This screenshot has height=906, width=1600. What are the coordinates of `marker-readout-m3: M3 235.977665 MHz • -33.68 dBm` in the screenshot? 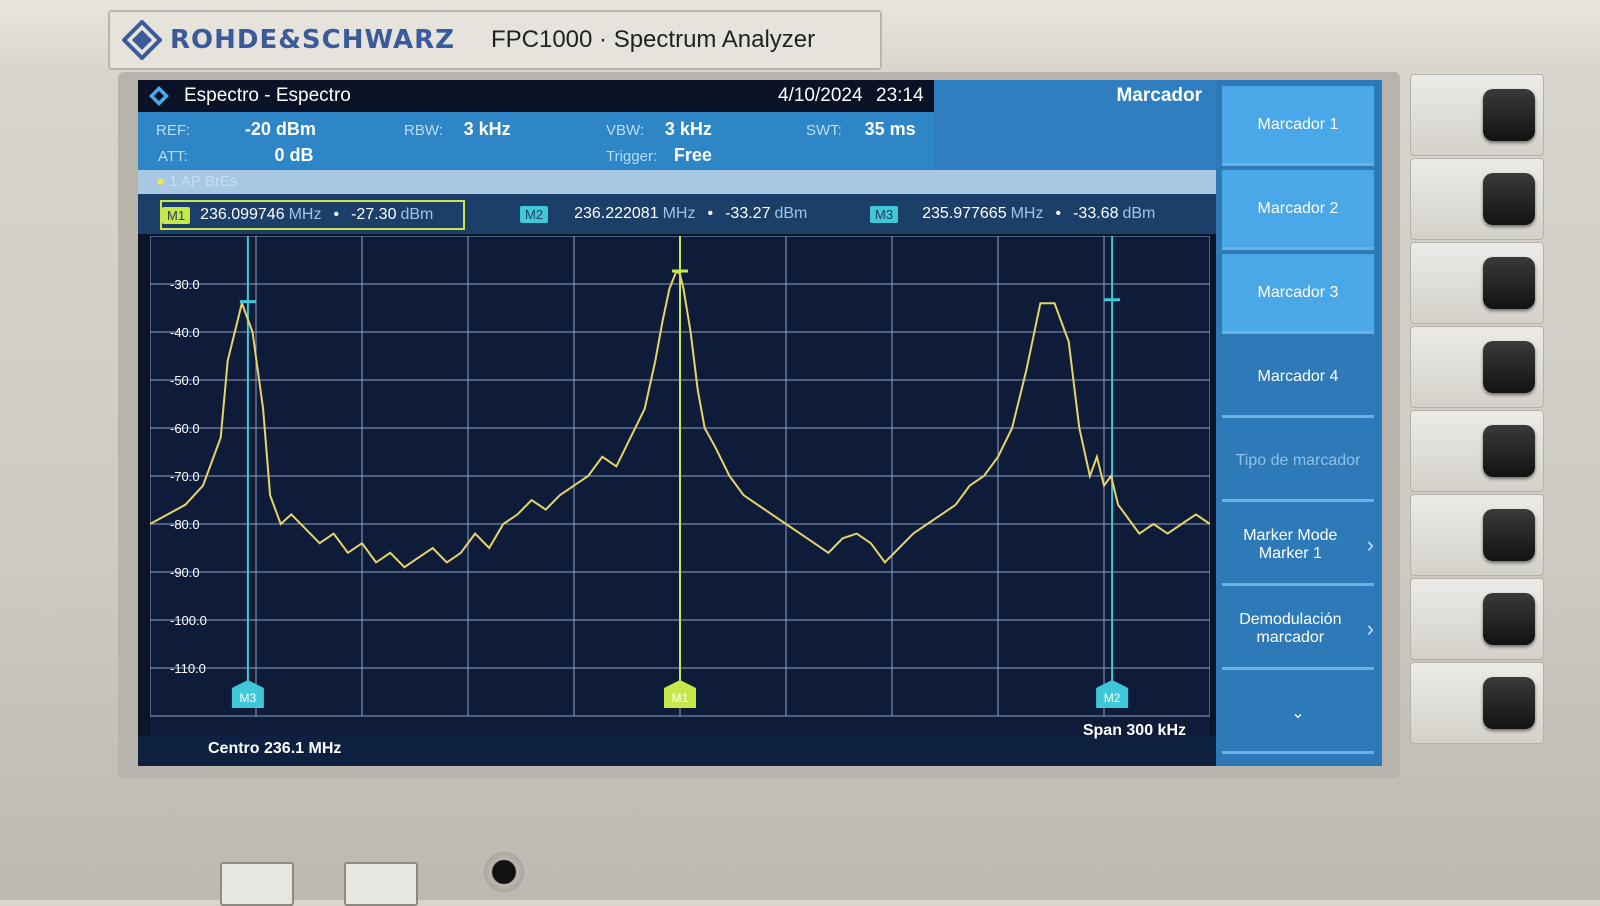 It's located at (1012, 214).